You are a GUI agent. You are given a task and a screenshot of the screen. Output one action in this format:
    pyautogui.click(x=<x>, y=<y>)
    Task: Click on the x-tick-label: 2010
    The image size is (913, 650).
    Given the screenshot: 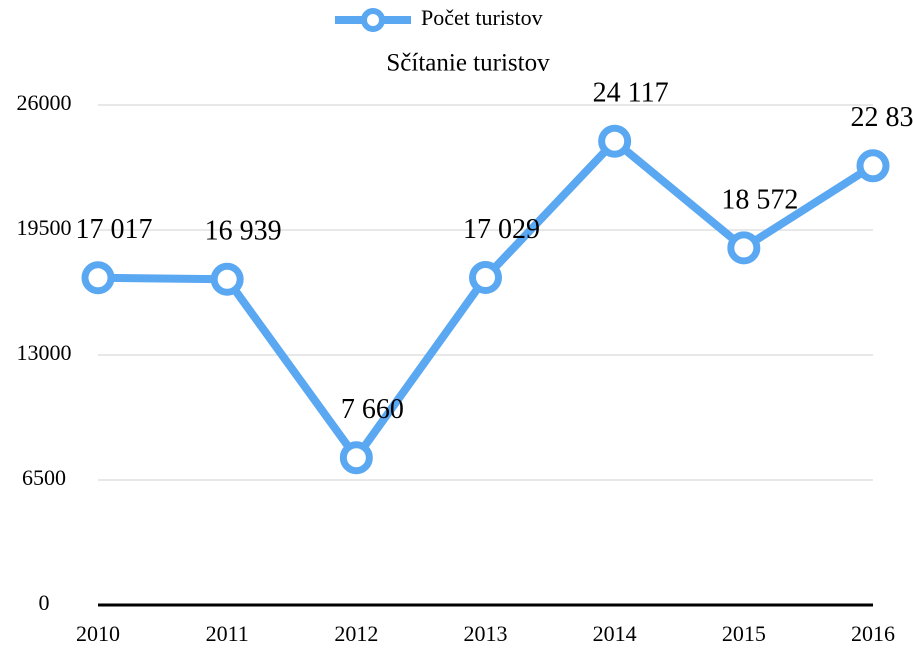 What is the action you would take?
    pyautogui.click(x=98, y=633)
    